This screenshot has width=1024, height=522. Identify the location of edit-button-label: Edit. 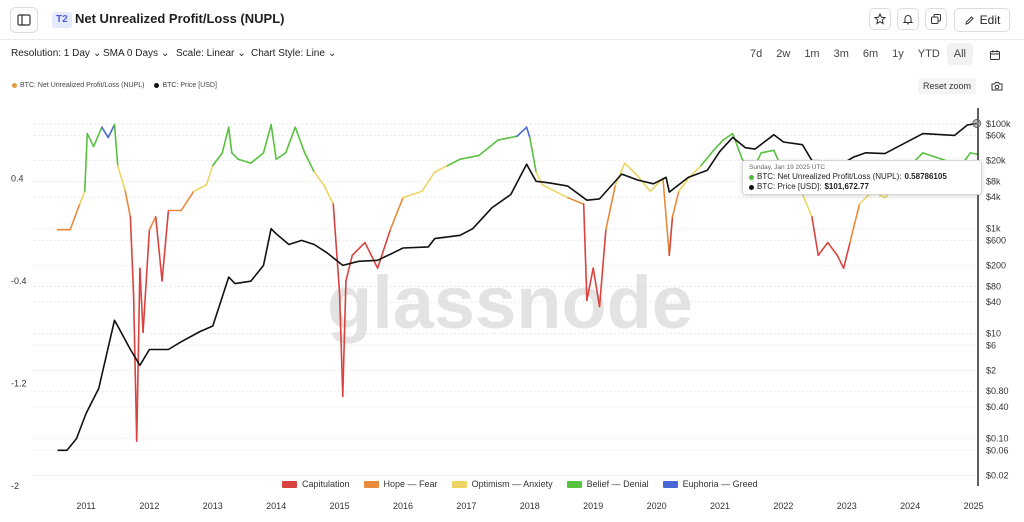
(990, 20).